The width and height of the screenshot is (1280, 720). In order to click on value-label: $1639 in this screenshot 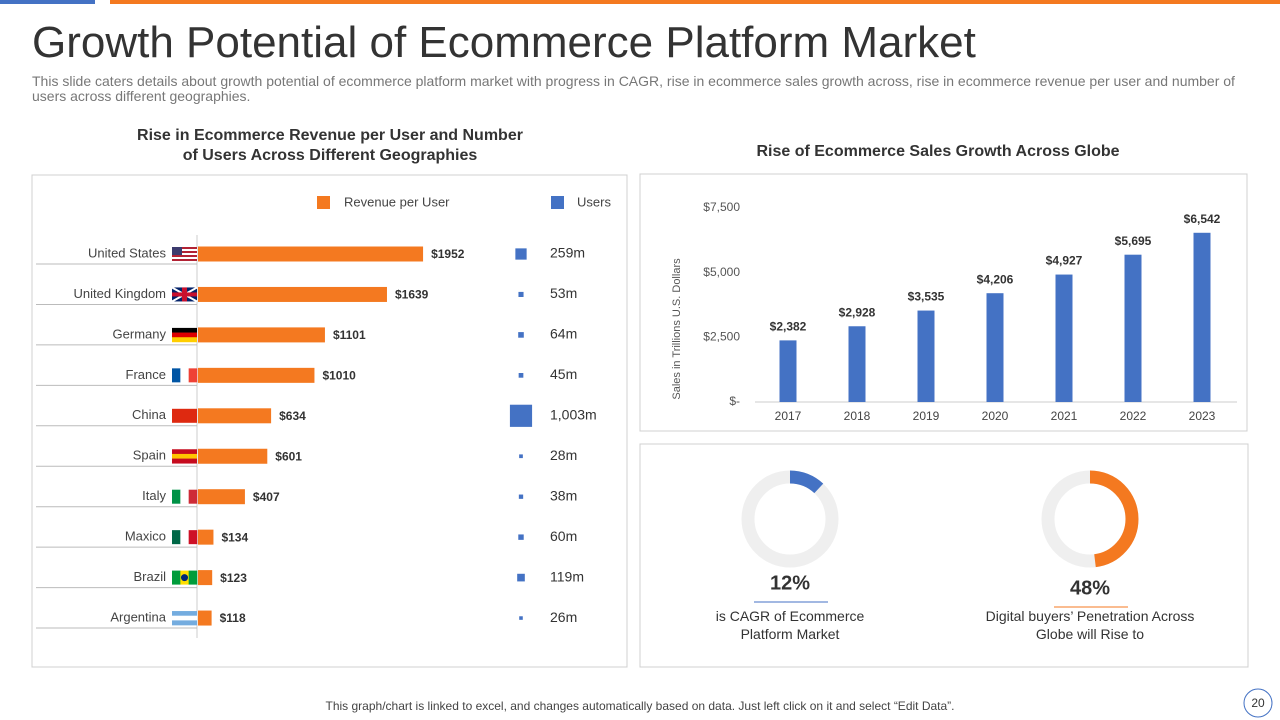, I will do `click(412, 295)`.